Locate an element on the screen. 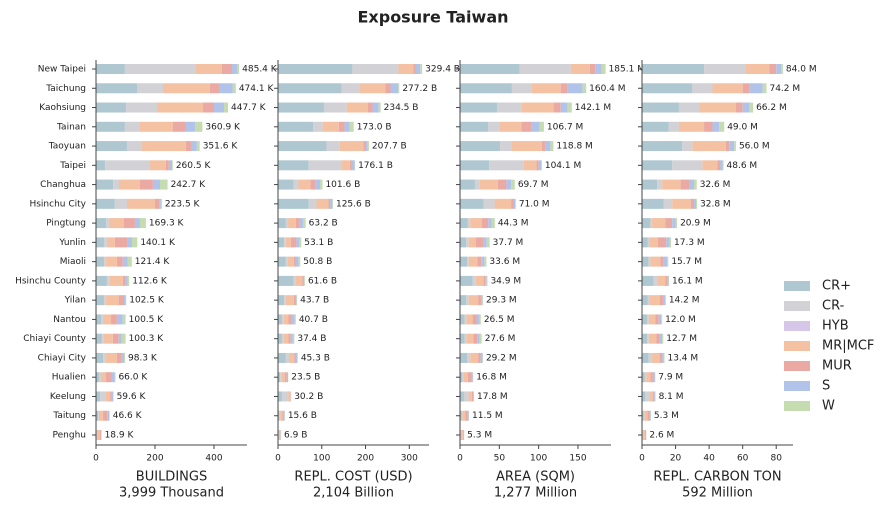  x-axis-label: AREA (SQM) is located at coordinates (535, 477).